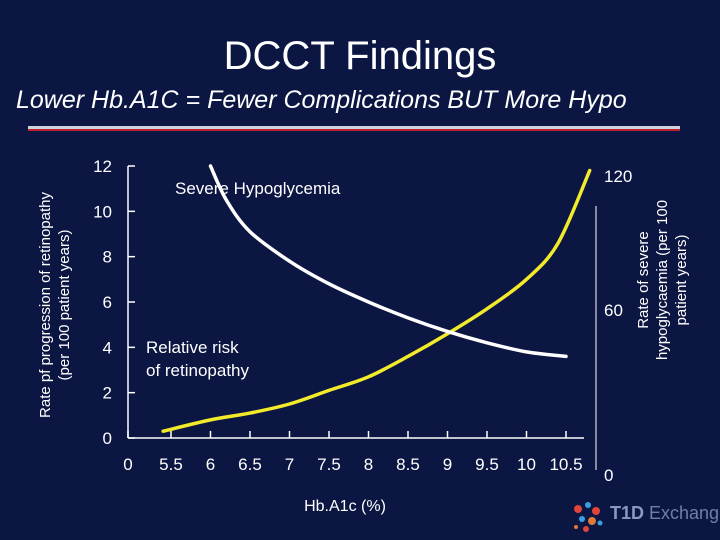 This screenshot has height=540, width=720. I want to click on x-axis-label: Hb.A1c (%), so click(345, 506).